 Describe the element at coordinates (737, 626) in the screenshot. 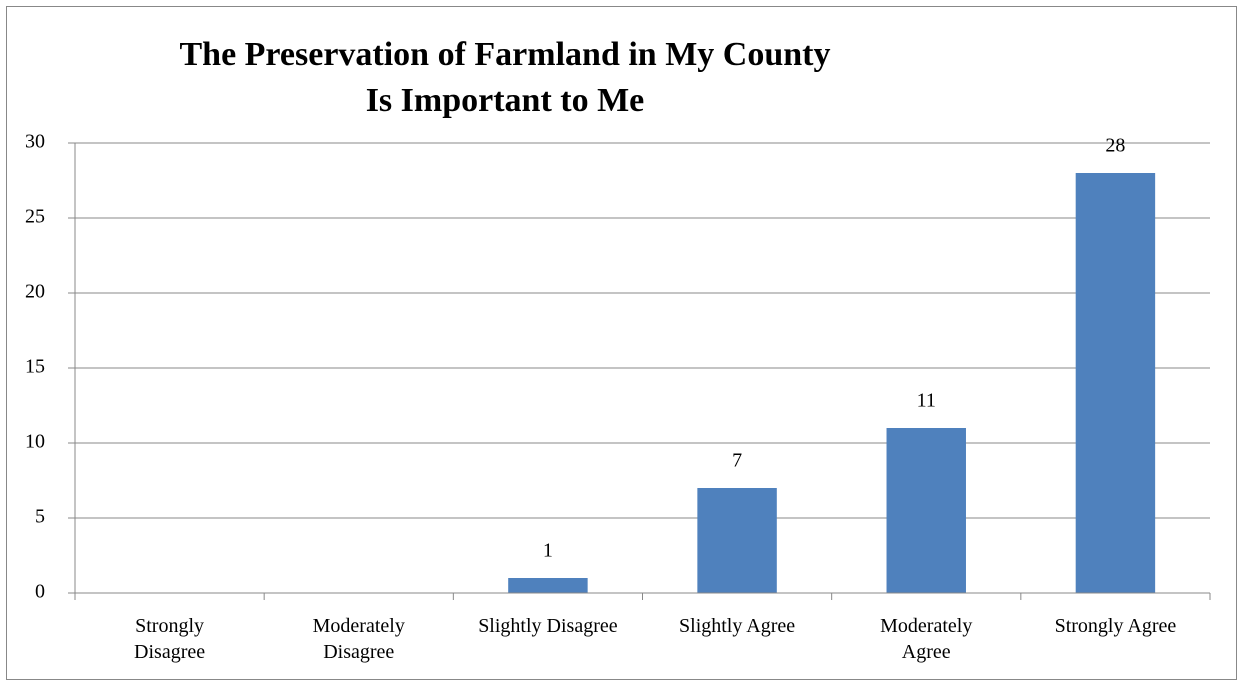

I see `x-tick-label: Slightly Agree` at that location.